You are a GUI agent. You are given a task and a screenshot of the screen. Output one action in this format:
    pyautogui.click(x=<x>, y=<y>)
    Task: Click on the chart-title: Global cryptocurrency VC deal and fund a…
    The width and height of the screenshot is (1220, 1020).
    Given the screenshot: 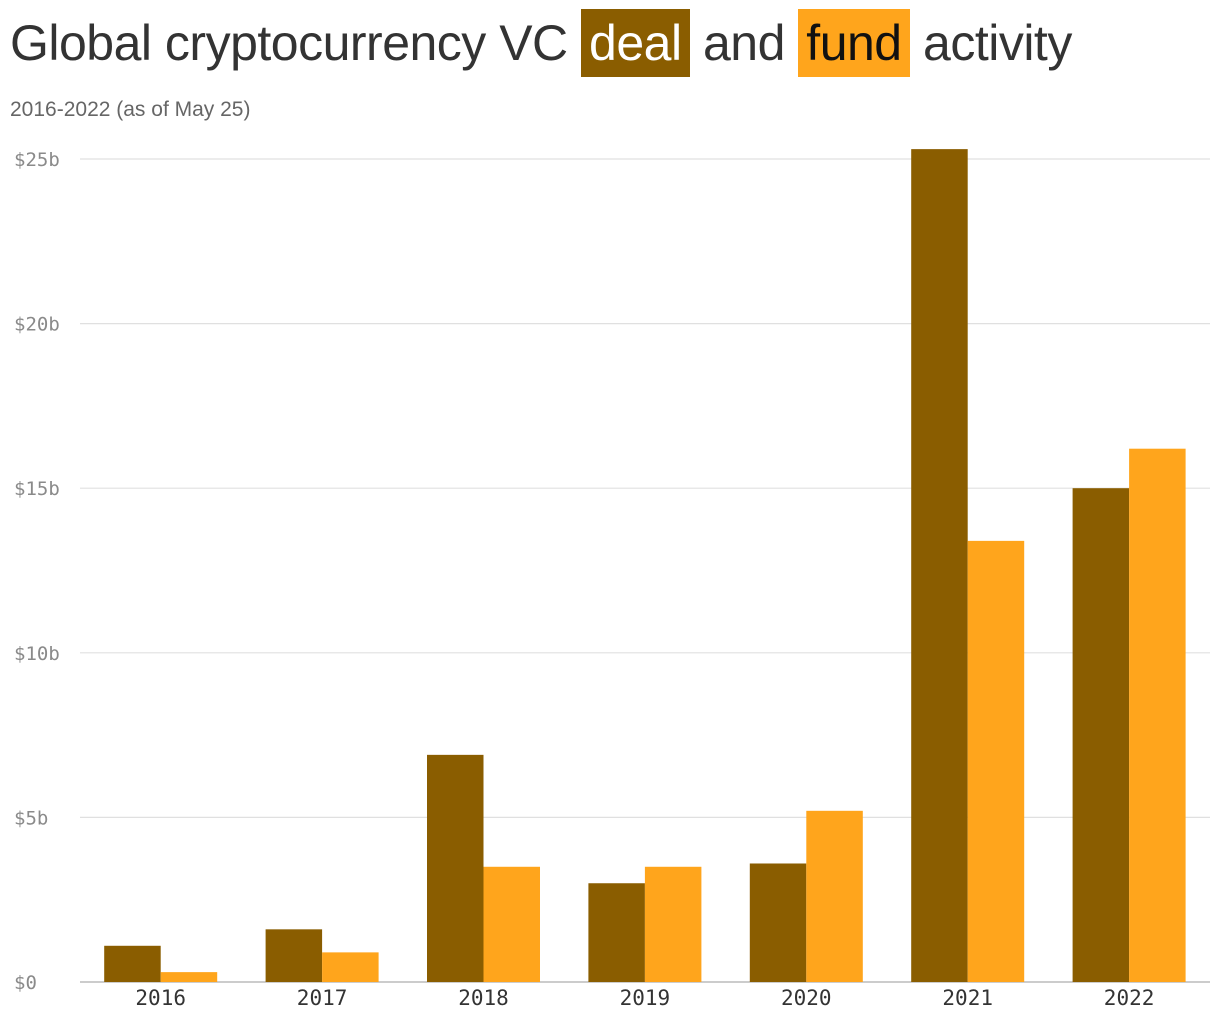 What is the action you would take?
    pyautogui.click(x=541, y=43)
    